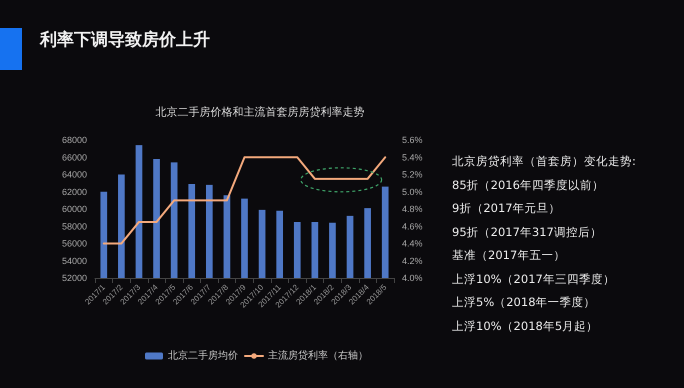 Image resolution: width=684 pixels, height=388 pixels. I want to click on y-tick-label: 58000, so click(74, 226).